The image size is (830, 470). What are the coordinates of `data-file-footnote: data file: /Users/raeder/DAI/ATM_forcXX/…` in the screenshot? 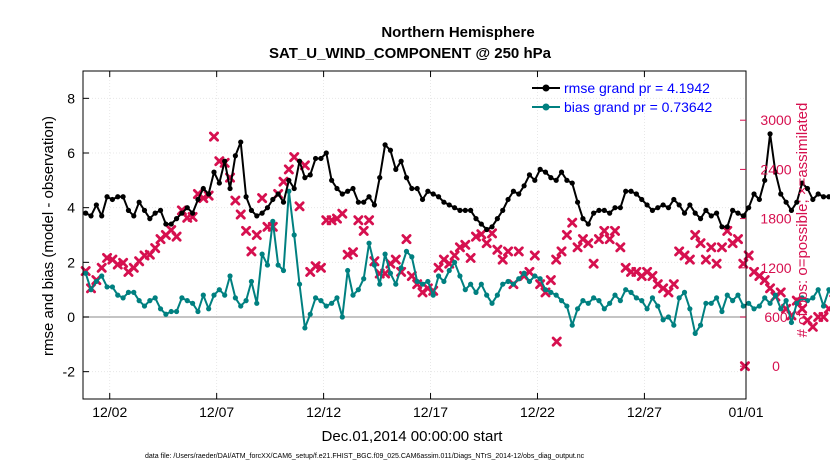 It's located at (365, 456).